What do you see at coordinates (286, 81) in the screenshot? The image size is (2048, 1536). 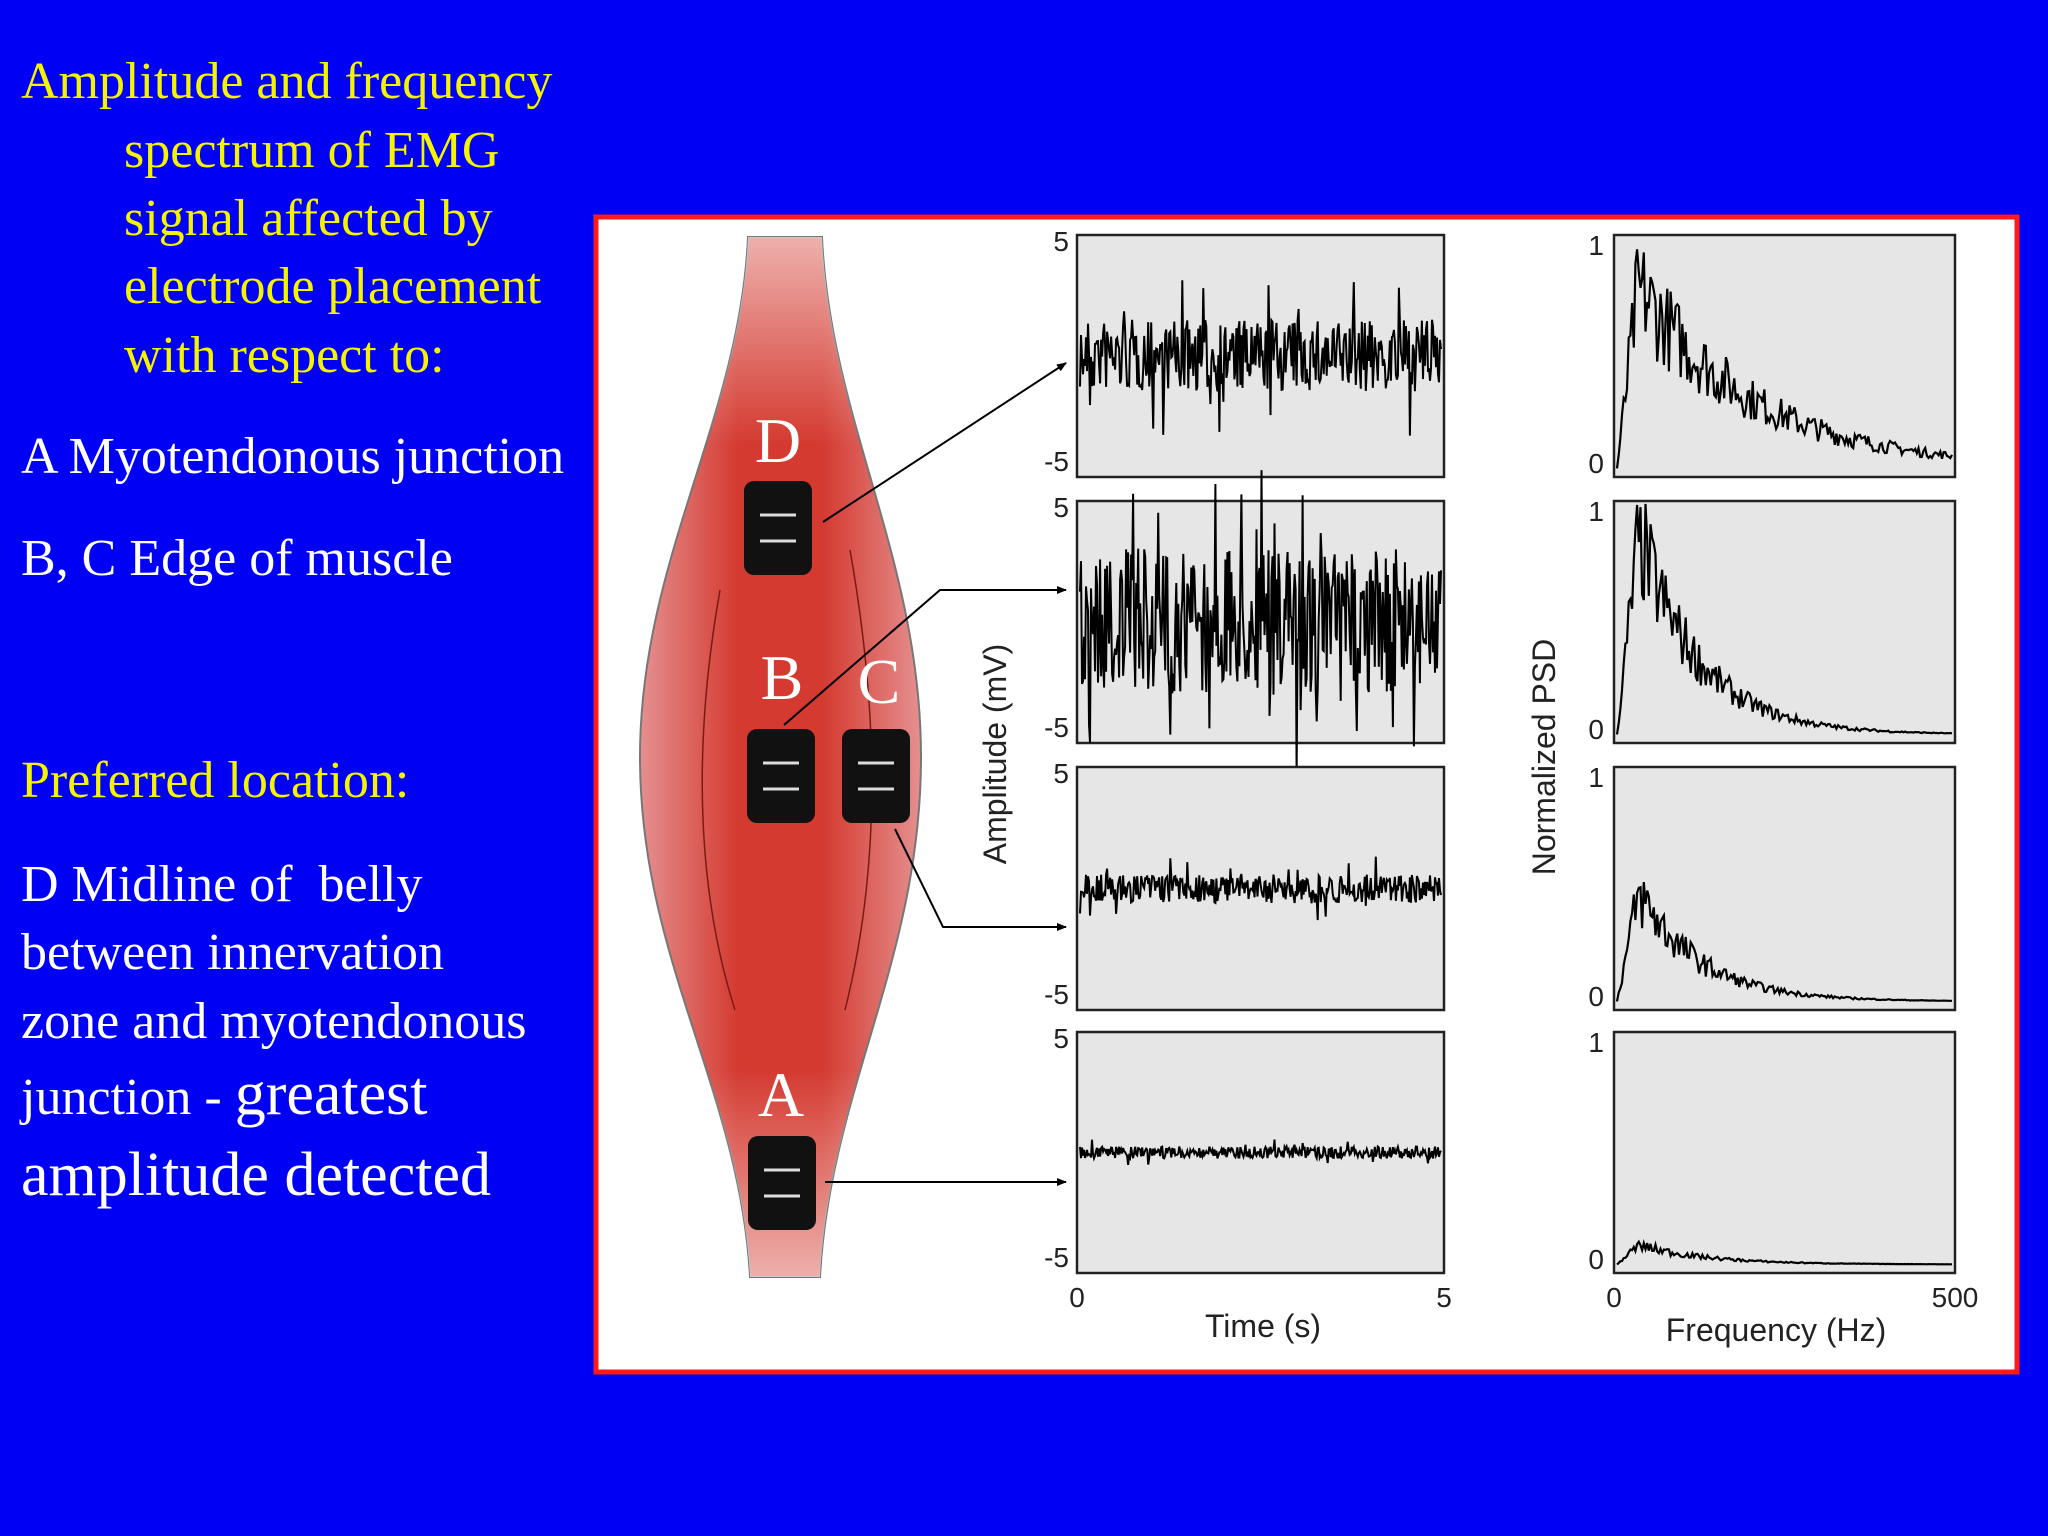 I see `heading-line: Amplitude and frequency` at bounding box center [286, 81].